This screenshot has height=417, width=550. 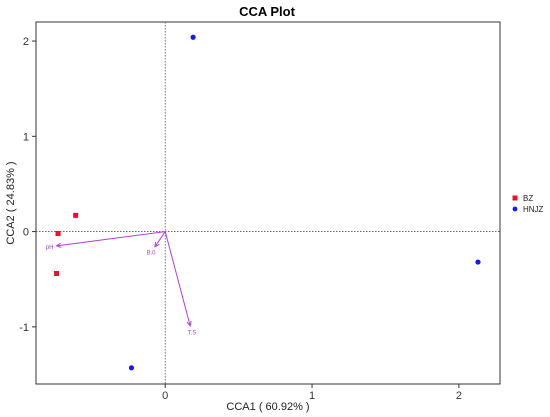 I want to click on y-axis: -1 0 1 2, so click(x=27, y=185).